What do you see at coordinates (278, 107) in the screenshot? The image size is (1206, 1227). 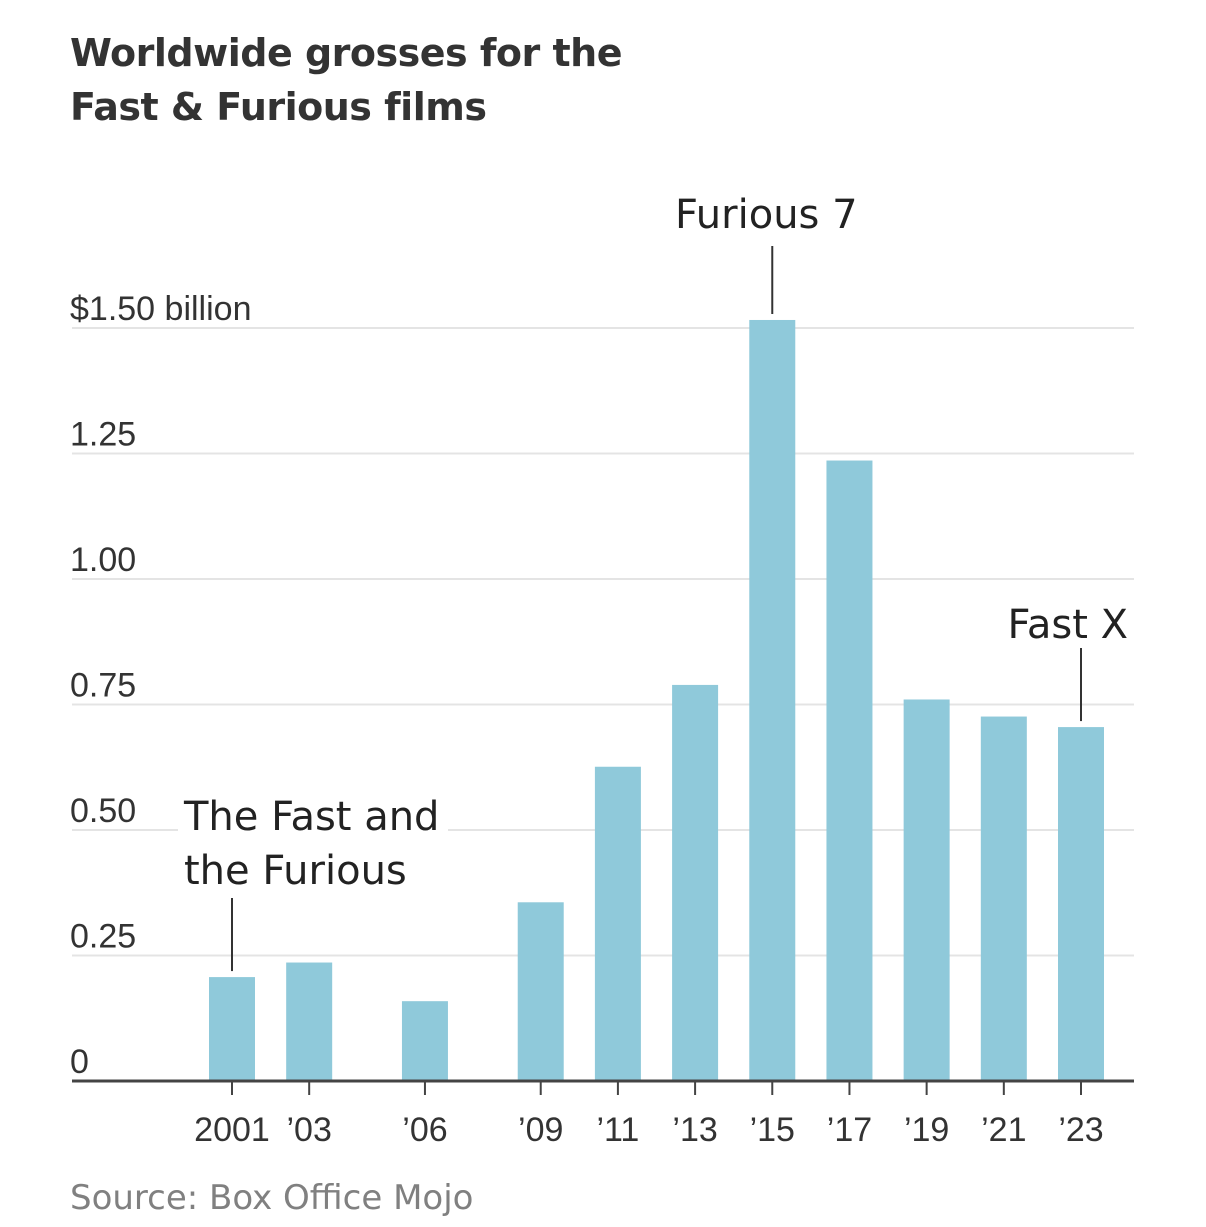 I see `chart-title-line-2: Fast & Furious films` at bounding box center [278, 107].